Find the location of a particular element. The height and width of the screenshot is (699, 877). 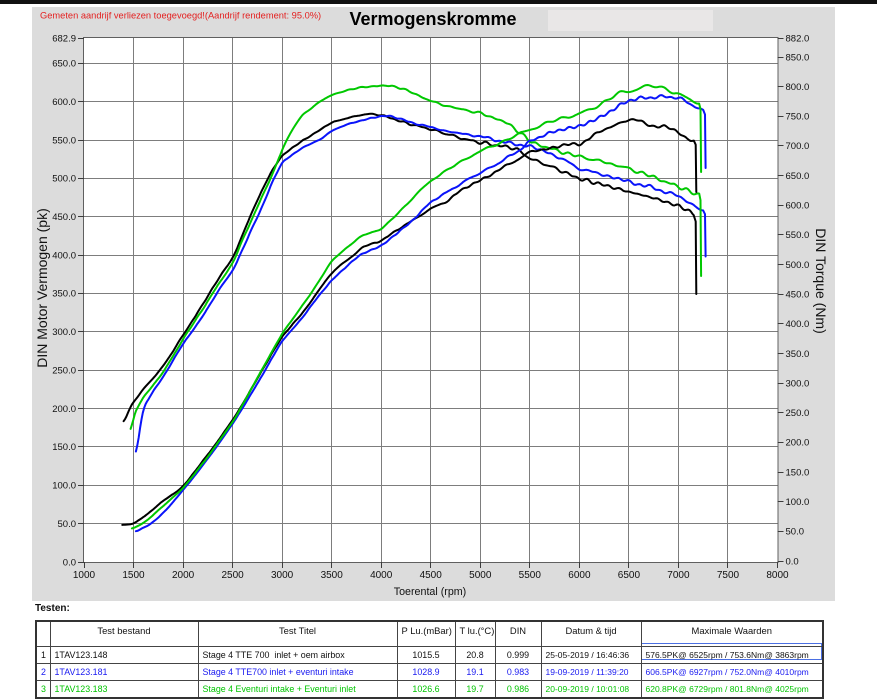

svg-text: DIN Torque (Nm) is located at coordinates (821, 281).